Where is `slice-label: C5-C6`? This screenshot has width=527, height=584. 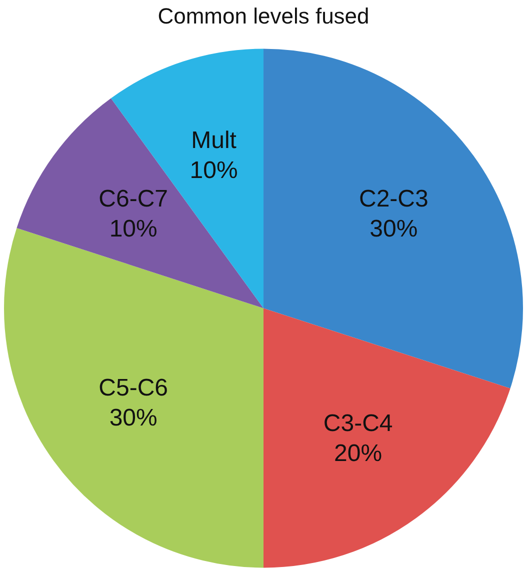
slice-label: C5-C6 is located at coordinates (133, 388).